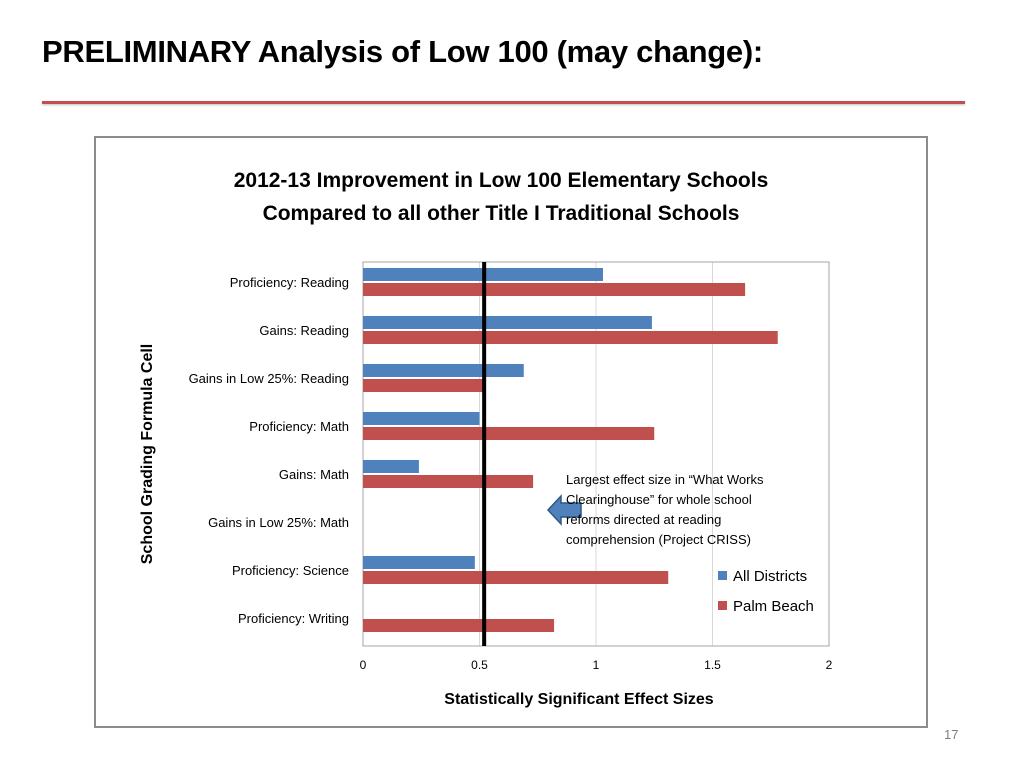  I want to click on annotation-arrow-icon, so click(564, 510).